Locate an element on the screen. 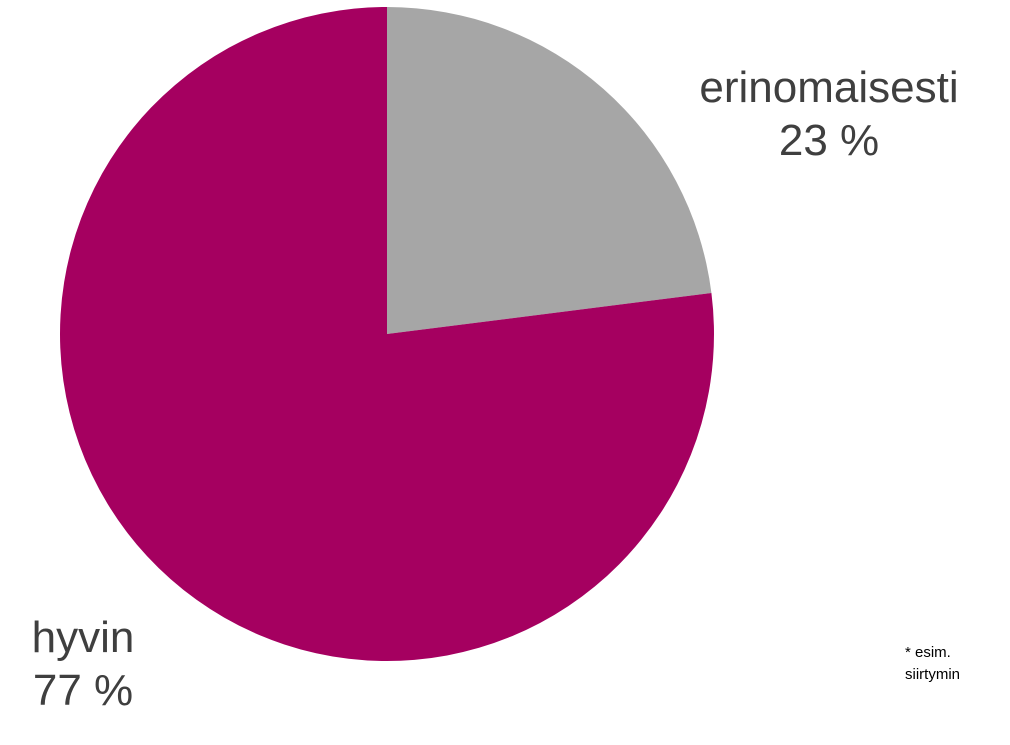 This screenshot has height=745, width=1010. slice-name-hyvin: hyvin is located at coordinates (83, 637).